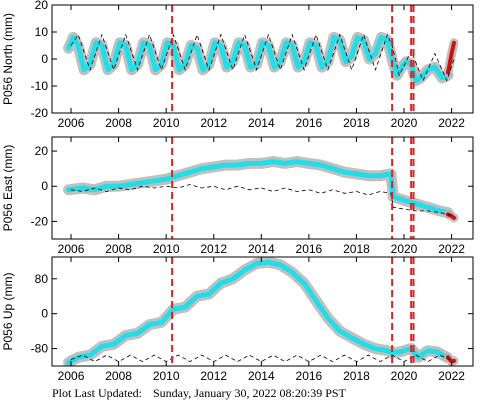 This screenshot has width=481, height=404. Describe the element at coordinates (356, 123) in the screenshot. I see `north-x-tick-label: 2018` at that location.